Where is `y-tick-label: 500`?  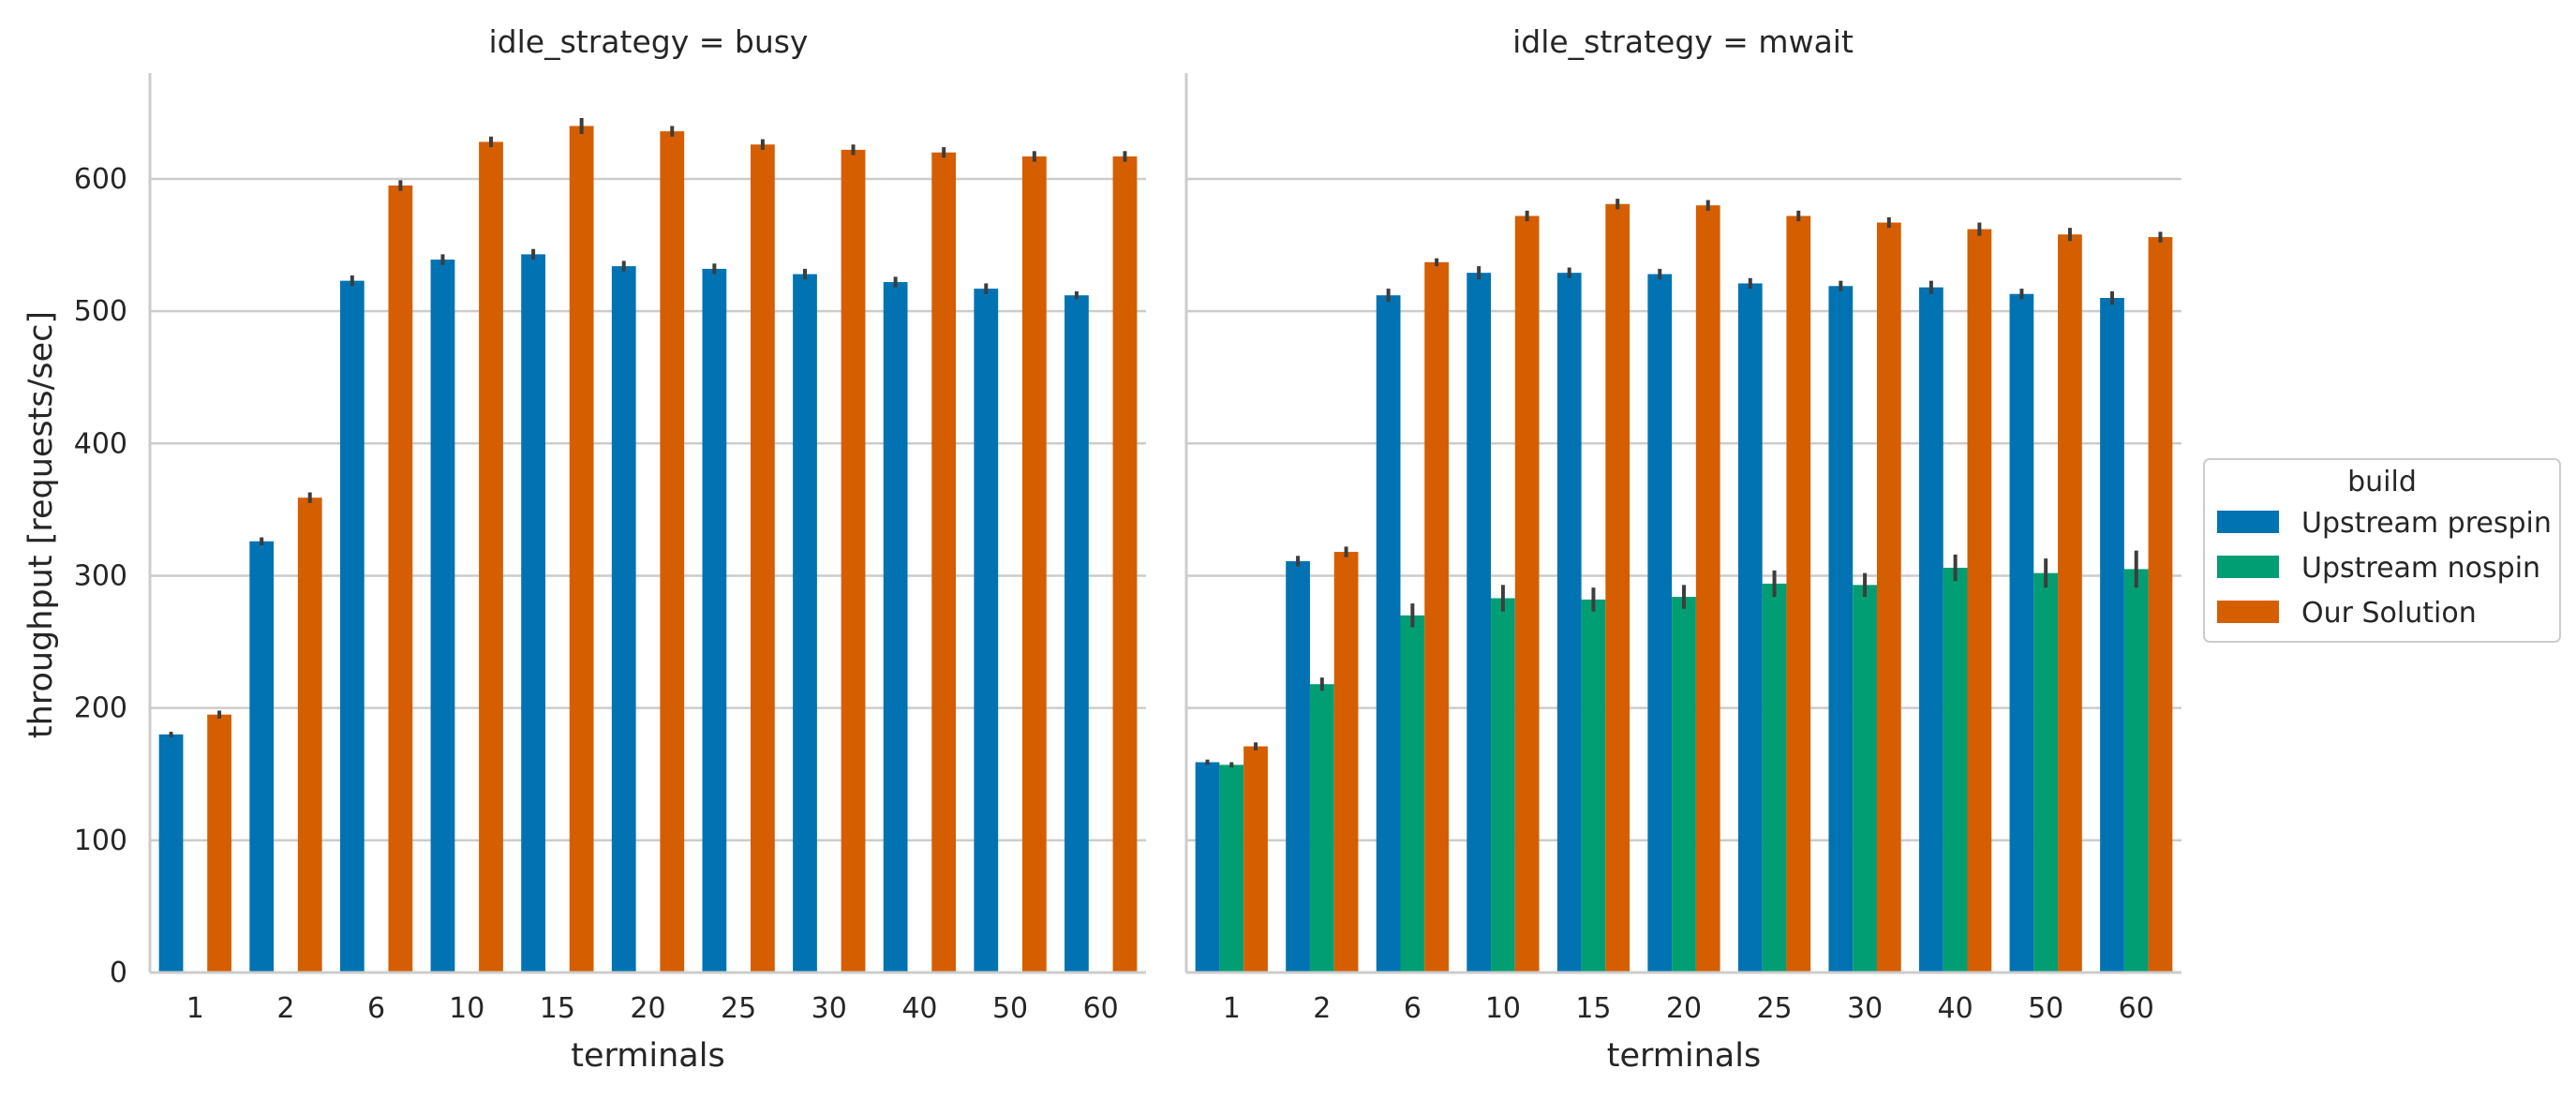
y-tick-label: 500 is located at coordinates (100, 311).